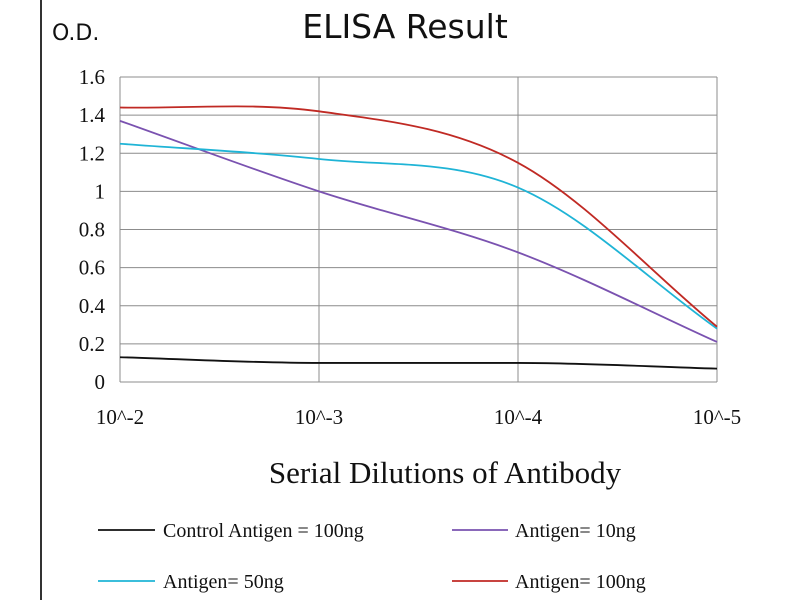  I want to click on y-tick-labels: 0 0.2 0.4 0.6 0.8 1 1.2 1.4 1.6, so click(92, 229).